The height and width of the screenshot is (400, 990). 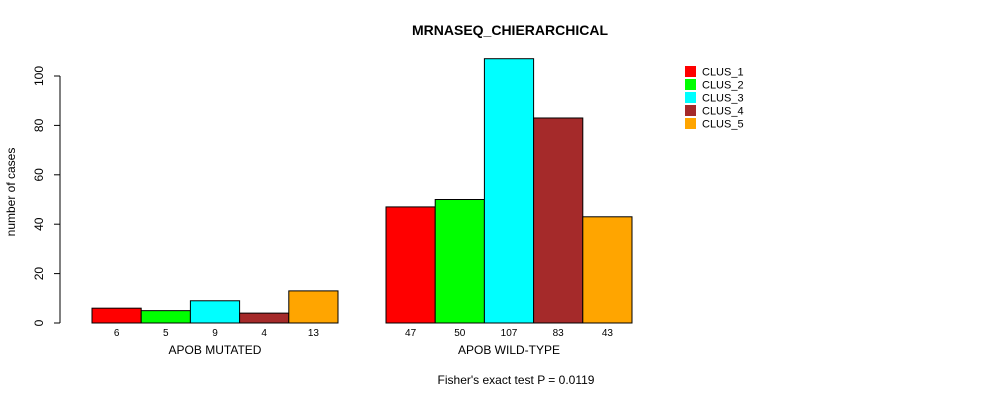 What do you see at coordinates (39, 76) in the screenshot?
I see `y-tick-label: 100` at bounding box center [39, 76].